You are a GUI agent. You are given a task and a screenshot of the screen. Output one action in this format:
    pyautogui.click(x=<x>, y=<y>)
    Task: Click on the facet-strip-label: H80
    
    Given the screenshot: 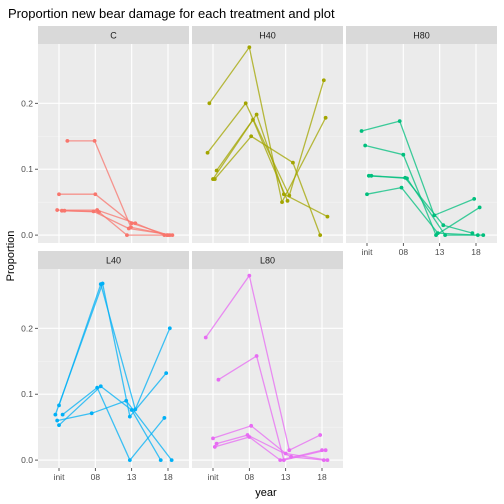 What is the action you would take?
    pyautogui.click(x=421, y=36)
    